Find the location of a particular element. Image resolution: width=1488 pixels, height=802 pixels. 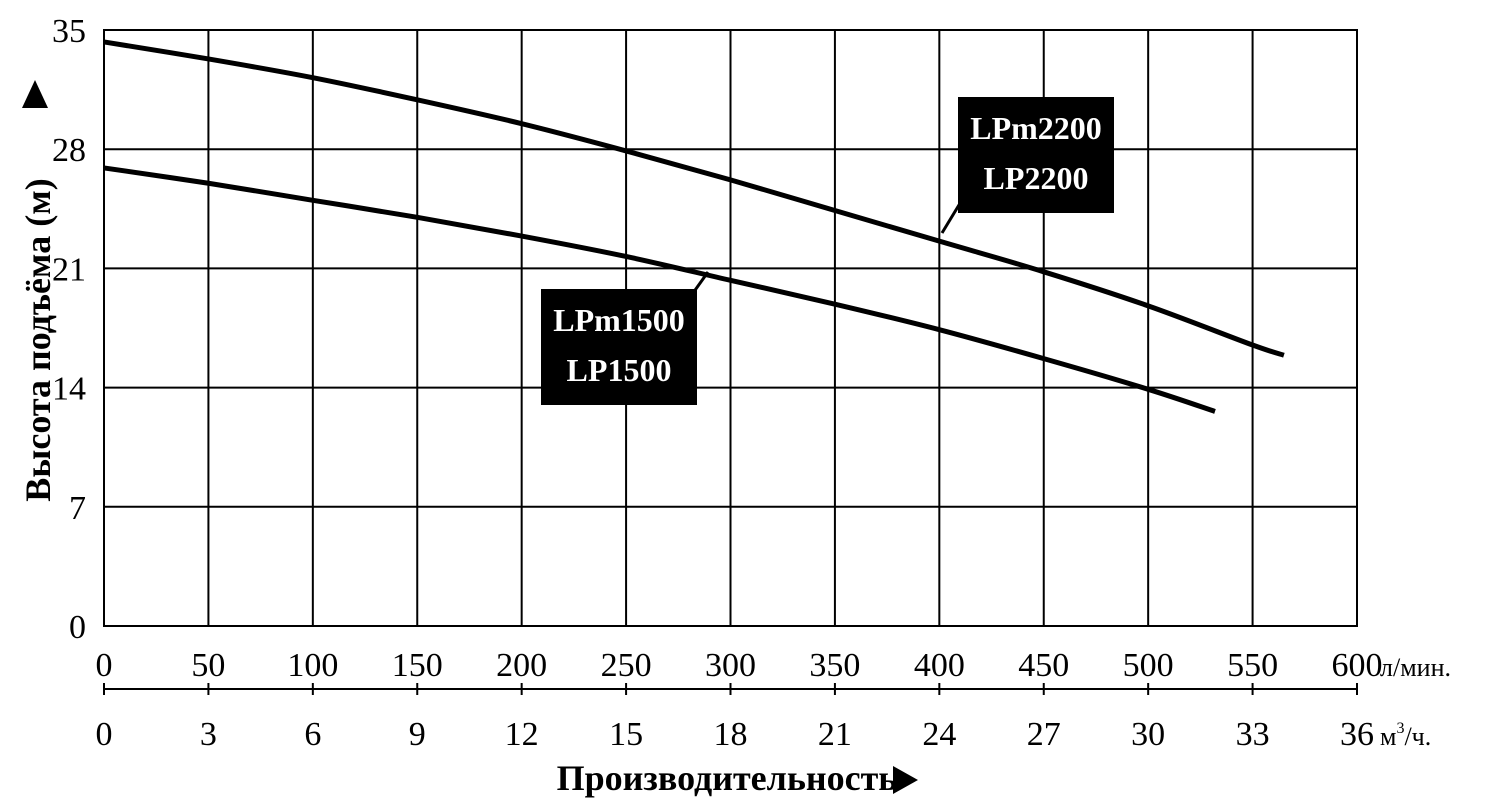

y-tick-label: 28 is located at coordinates (69, 150).